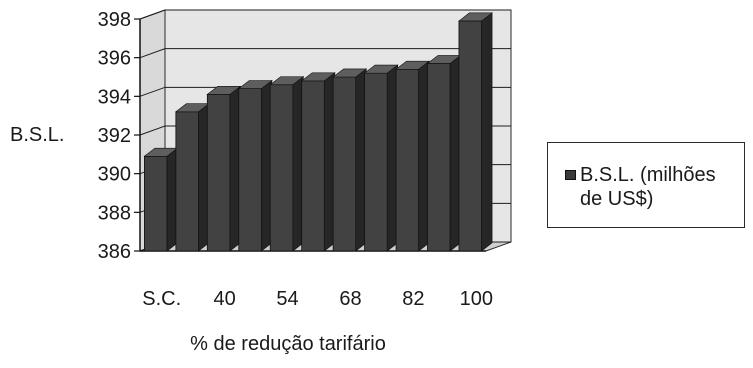 This screenshot has width=753, height=368. Describe the element at coordinates (287, 299) in the screenshot. I see `x-tick-label: 54` at that location.